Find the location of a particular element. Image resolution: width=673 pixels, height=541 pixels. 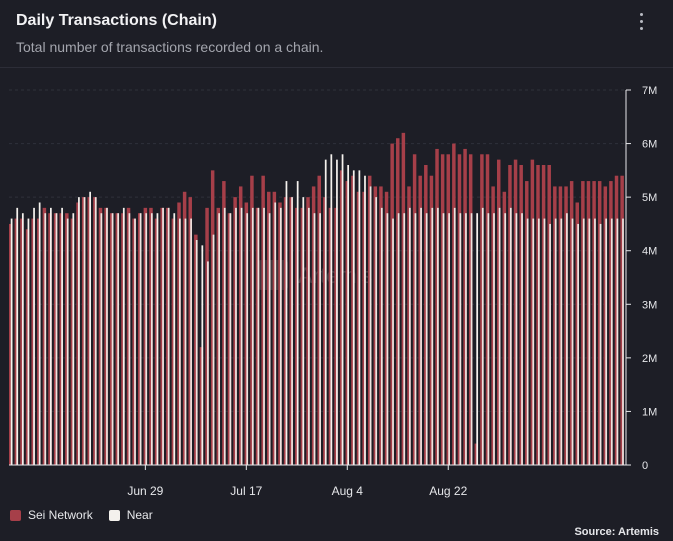

legend-item-sei: Sei Network is located at coordinates (51, 515).